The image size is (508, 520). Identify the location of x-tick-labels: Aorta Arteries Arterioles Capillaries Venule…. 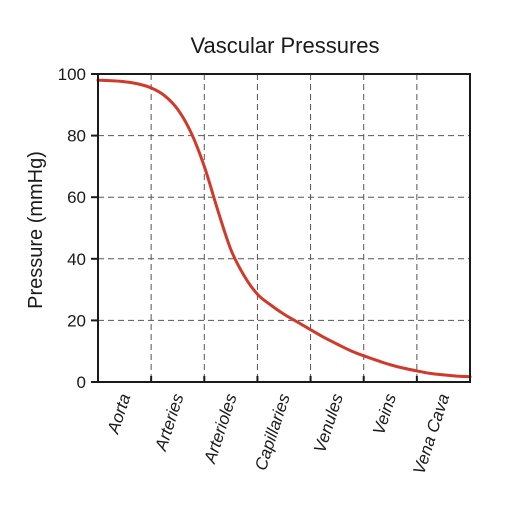
(278, 434).